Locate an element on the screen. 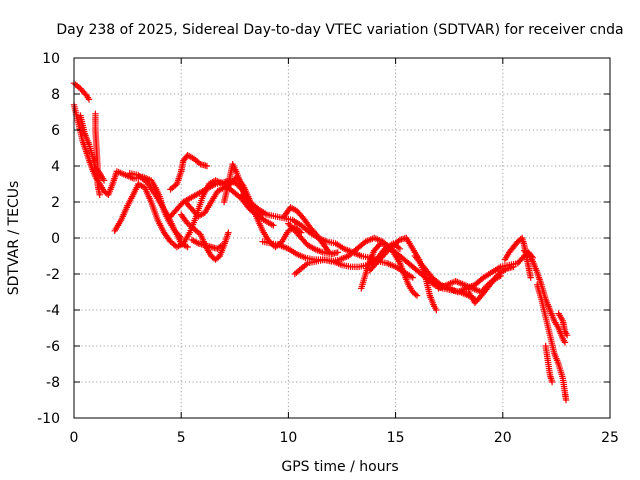 The image size is (640, 480). series-sat-f is located at coordinates (155, 206).